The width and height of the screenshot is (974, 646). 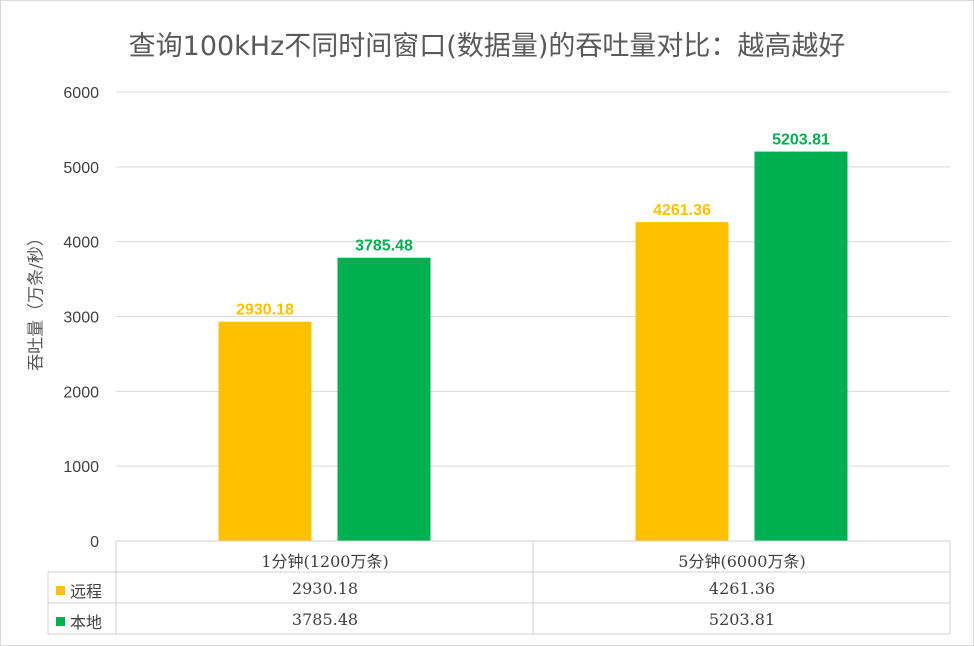 I want to click on table-cell: 2930.18, so click(x=325, y=588).